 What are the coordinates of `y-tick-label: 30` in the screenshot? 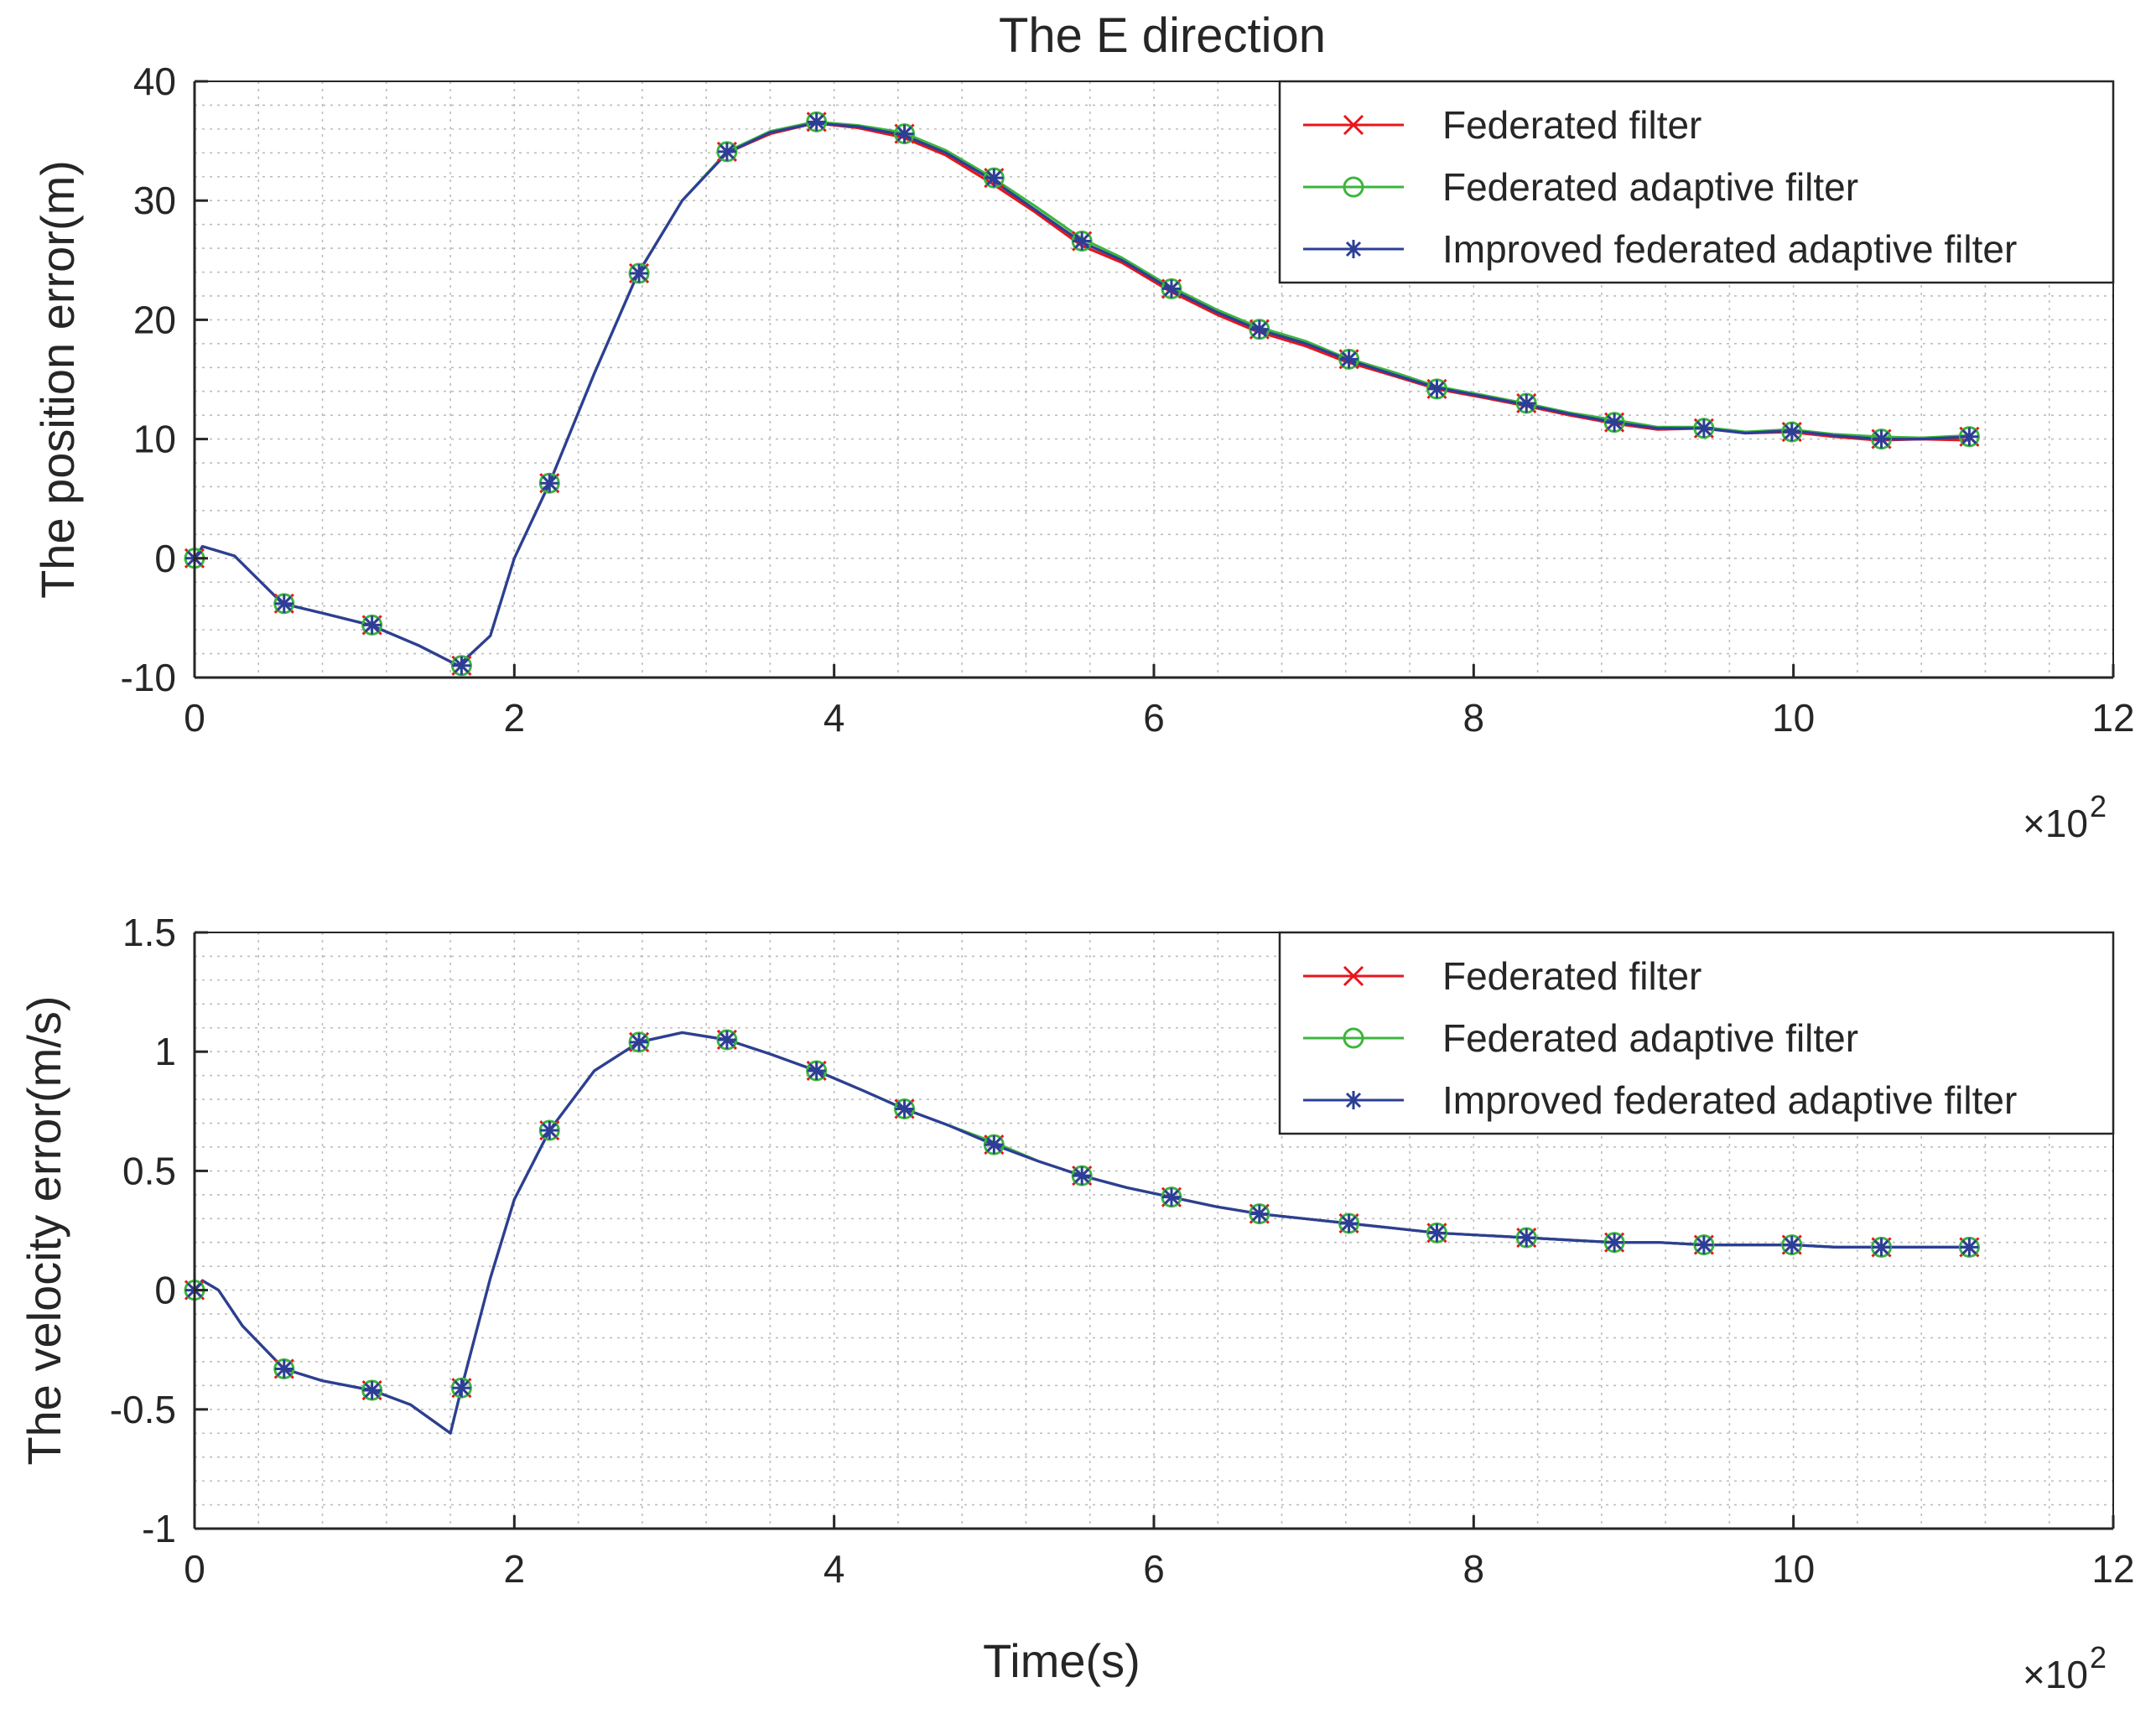 It's located at (155, 201).